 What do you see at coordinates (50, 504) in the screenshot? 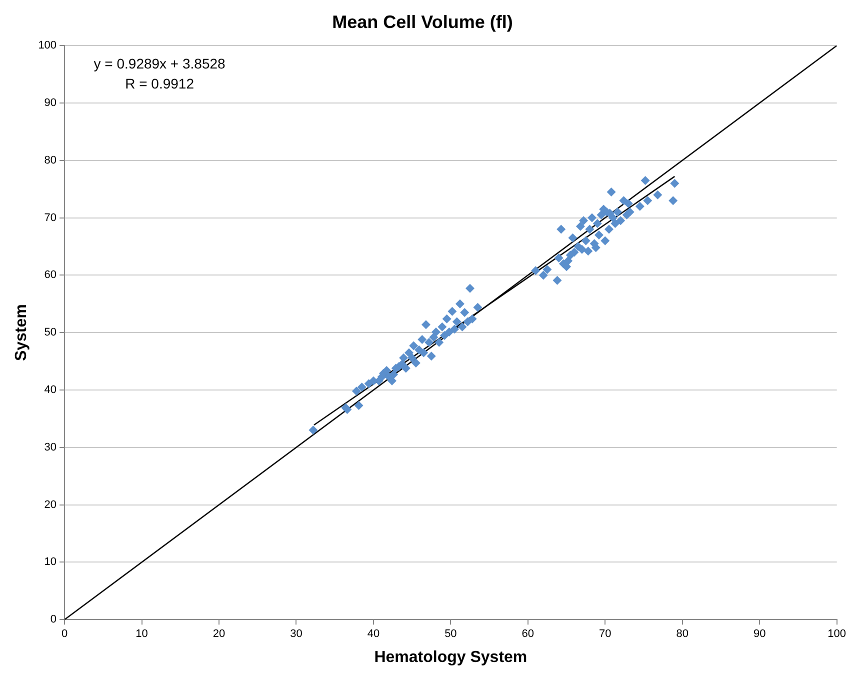
I see `y-tick-label: 20` at bounding box center [50, 504].